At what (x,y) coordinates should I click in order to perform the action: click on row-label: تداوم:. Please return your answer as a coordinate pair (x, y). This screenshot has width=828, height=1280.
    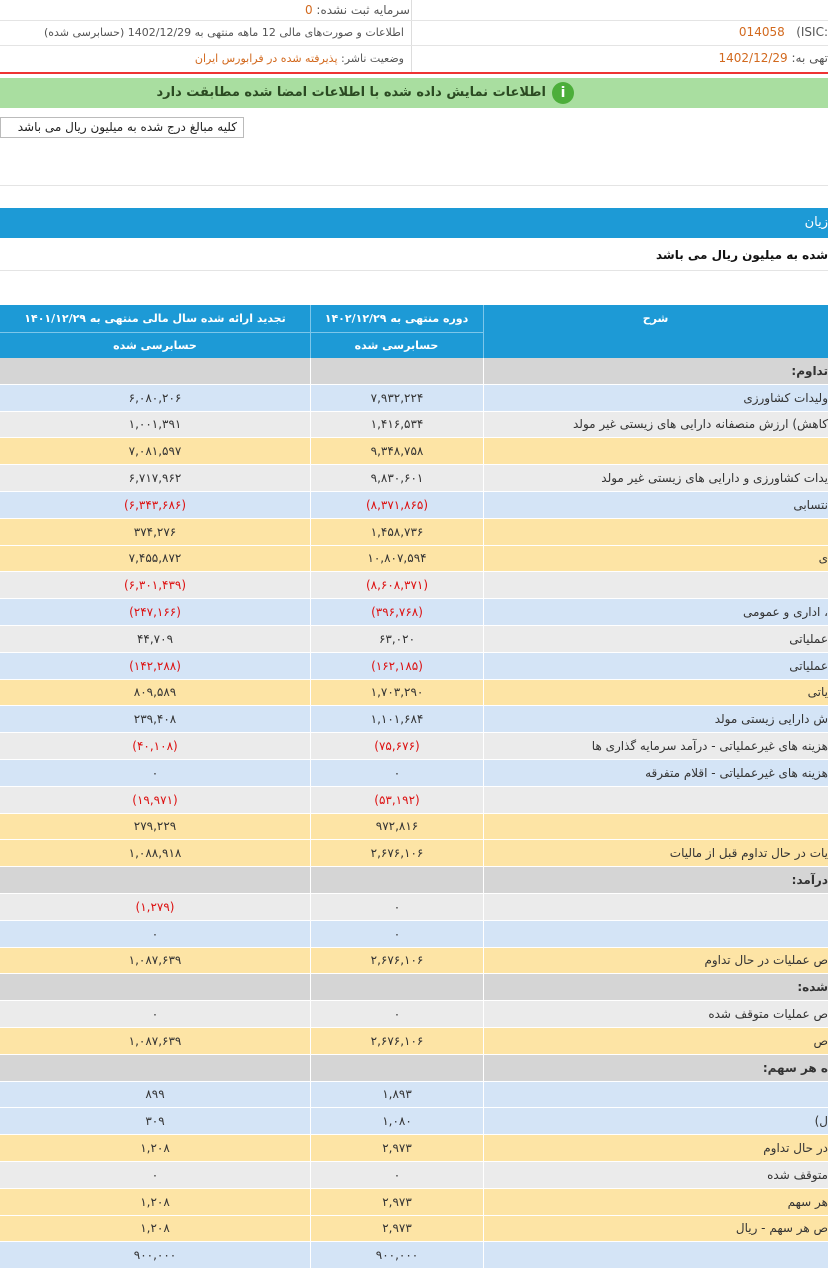
    Looking at the image, I should click on (809, 370).